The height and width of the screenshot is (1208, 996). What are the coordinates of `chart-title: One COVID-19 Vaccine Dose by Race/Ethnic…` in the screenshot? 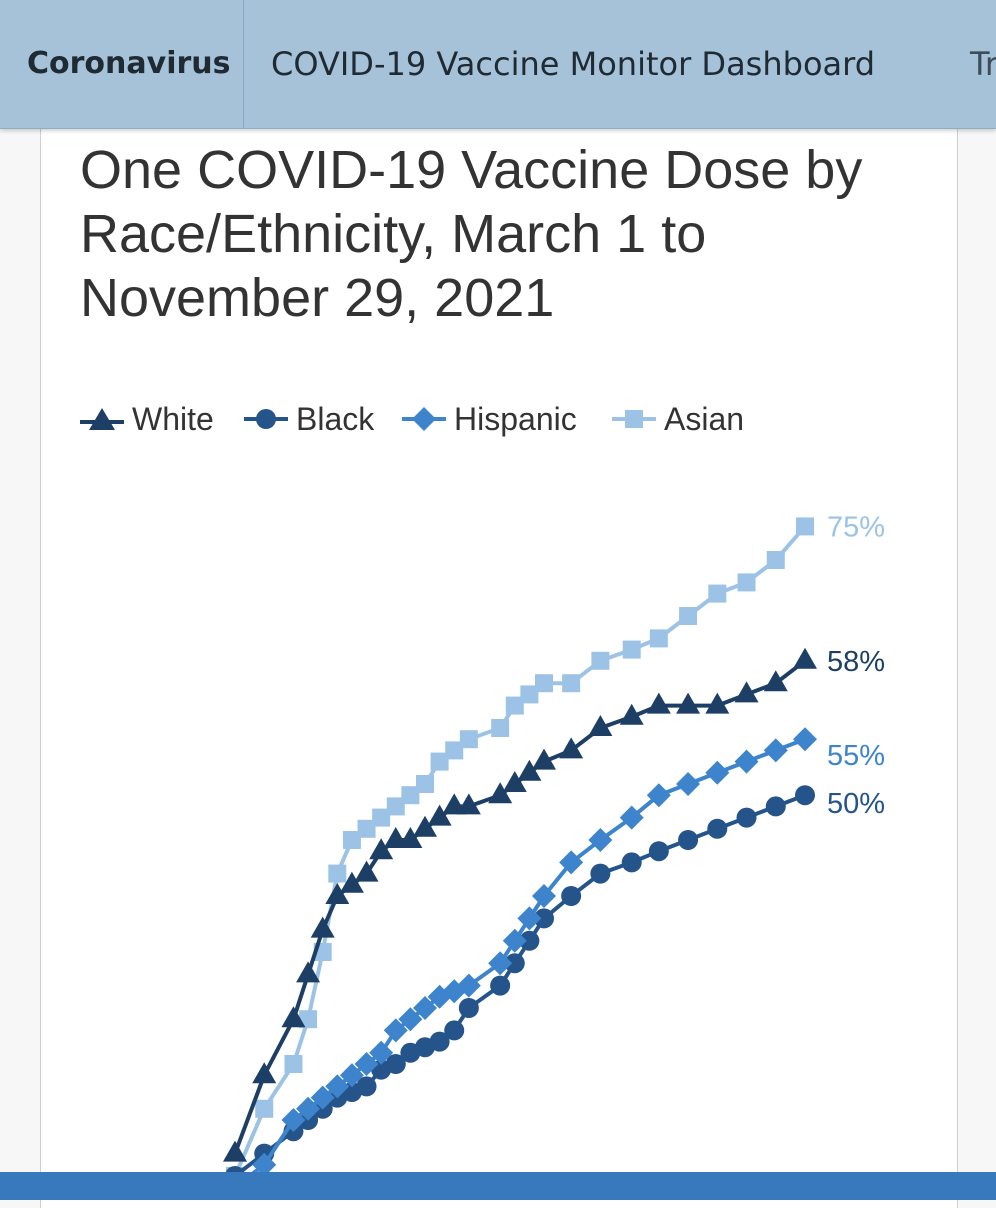 It's located at (471, 234).